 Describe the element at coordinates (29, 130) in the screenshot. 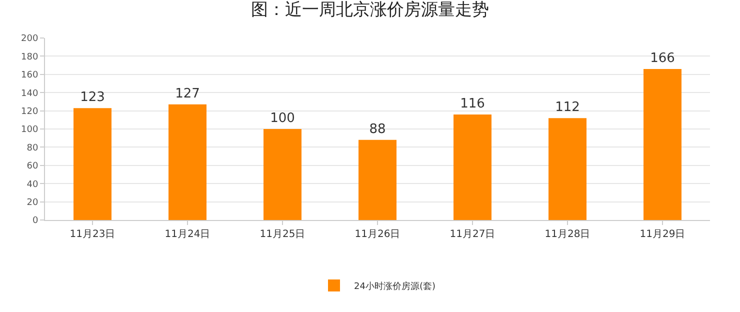

I see `y-tick-label: 100` at that location.